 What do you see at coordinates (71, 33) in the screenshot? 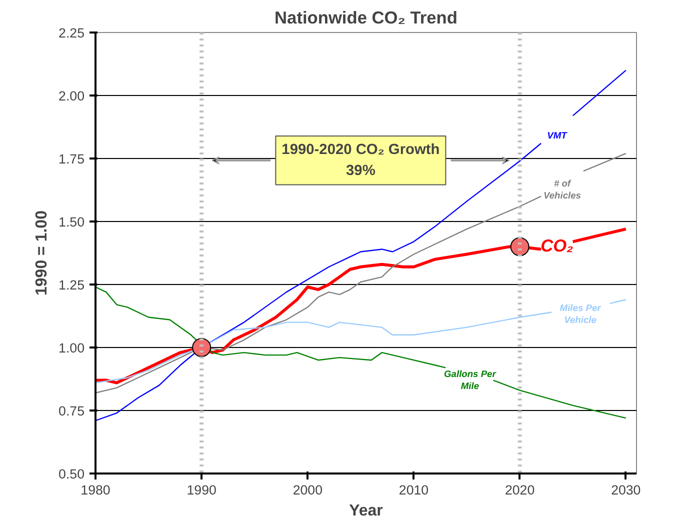
I see `y-tick-label: 2.25` at bounding box center [71, 33].